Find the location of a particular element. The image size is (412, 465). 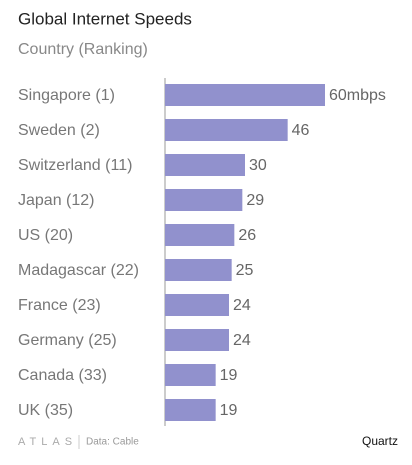

category-label: France (23) is located at coordinates (59, 305).